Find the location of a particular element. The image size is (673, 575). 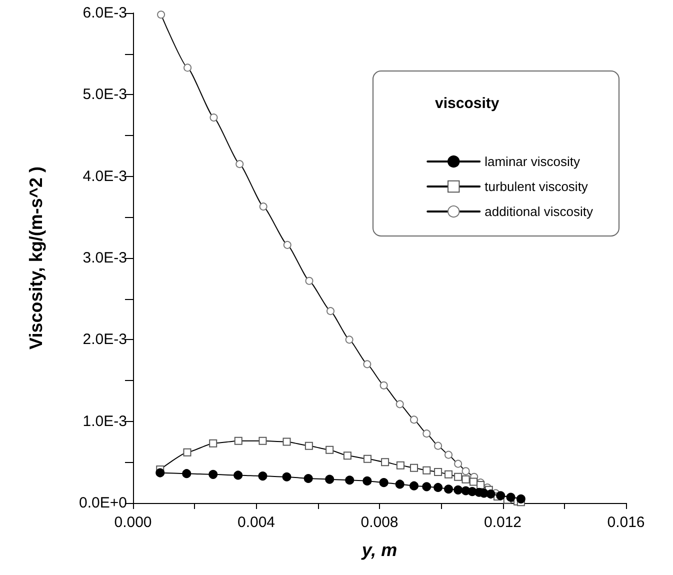

x-tick-label: 0.004 is located at coordinates (256, 522).